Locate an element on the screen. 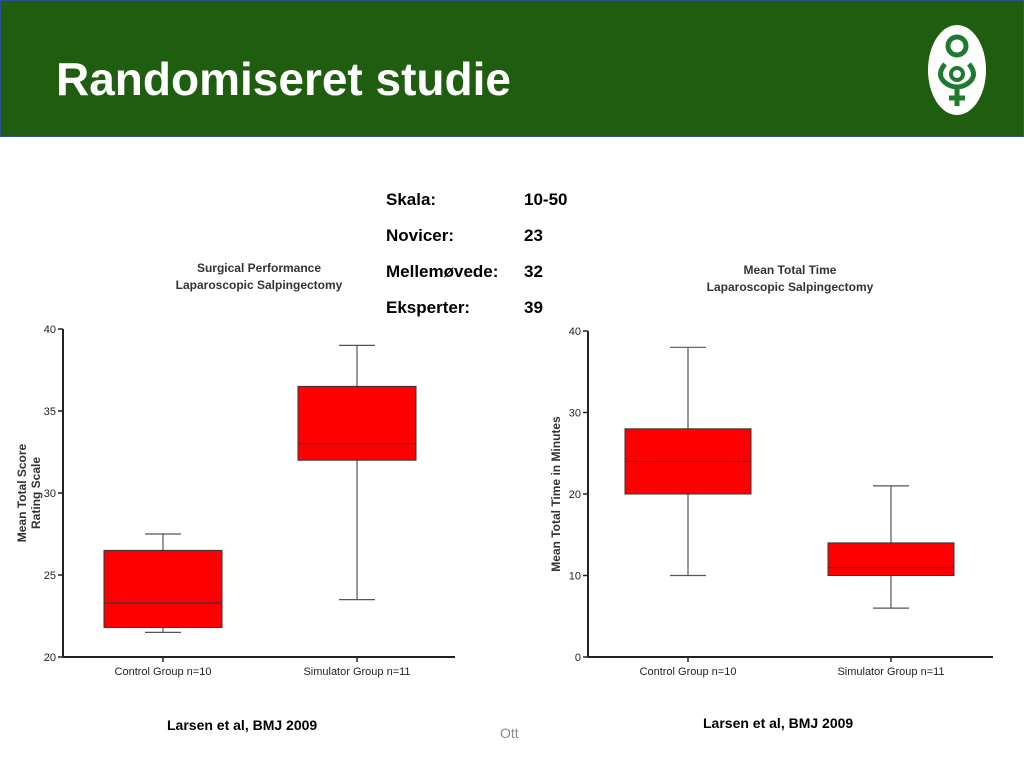 Image resolution: width=1024 pixels, height=768 pixels. chart-title: Mean Total Time is located at coordinates (790, 270).